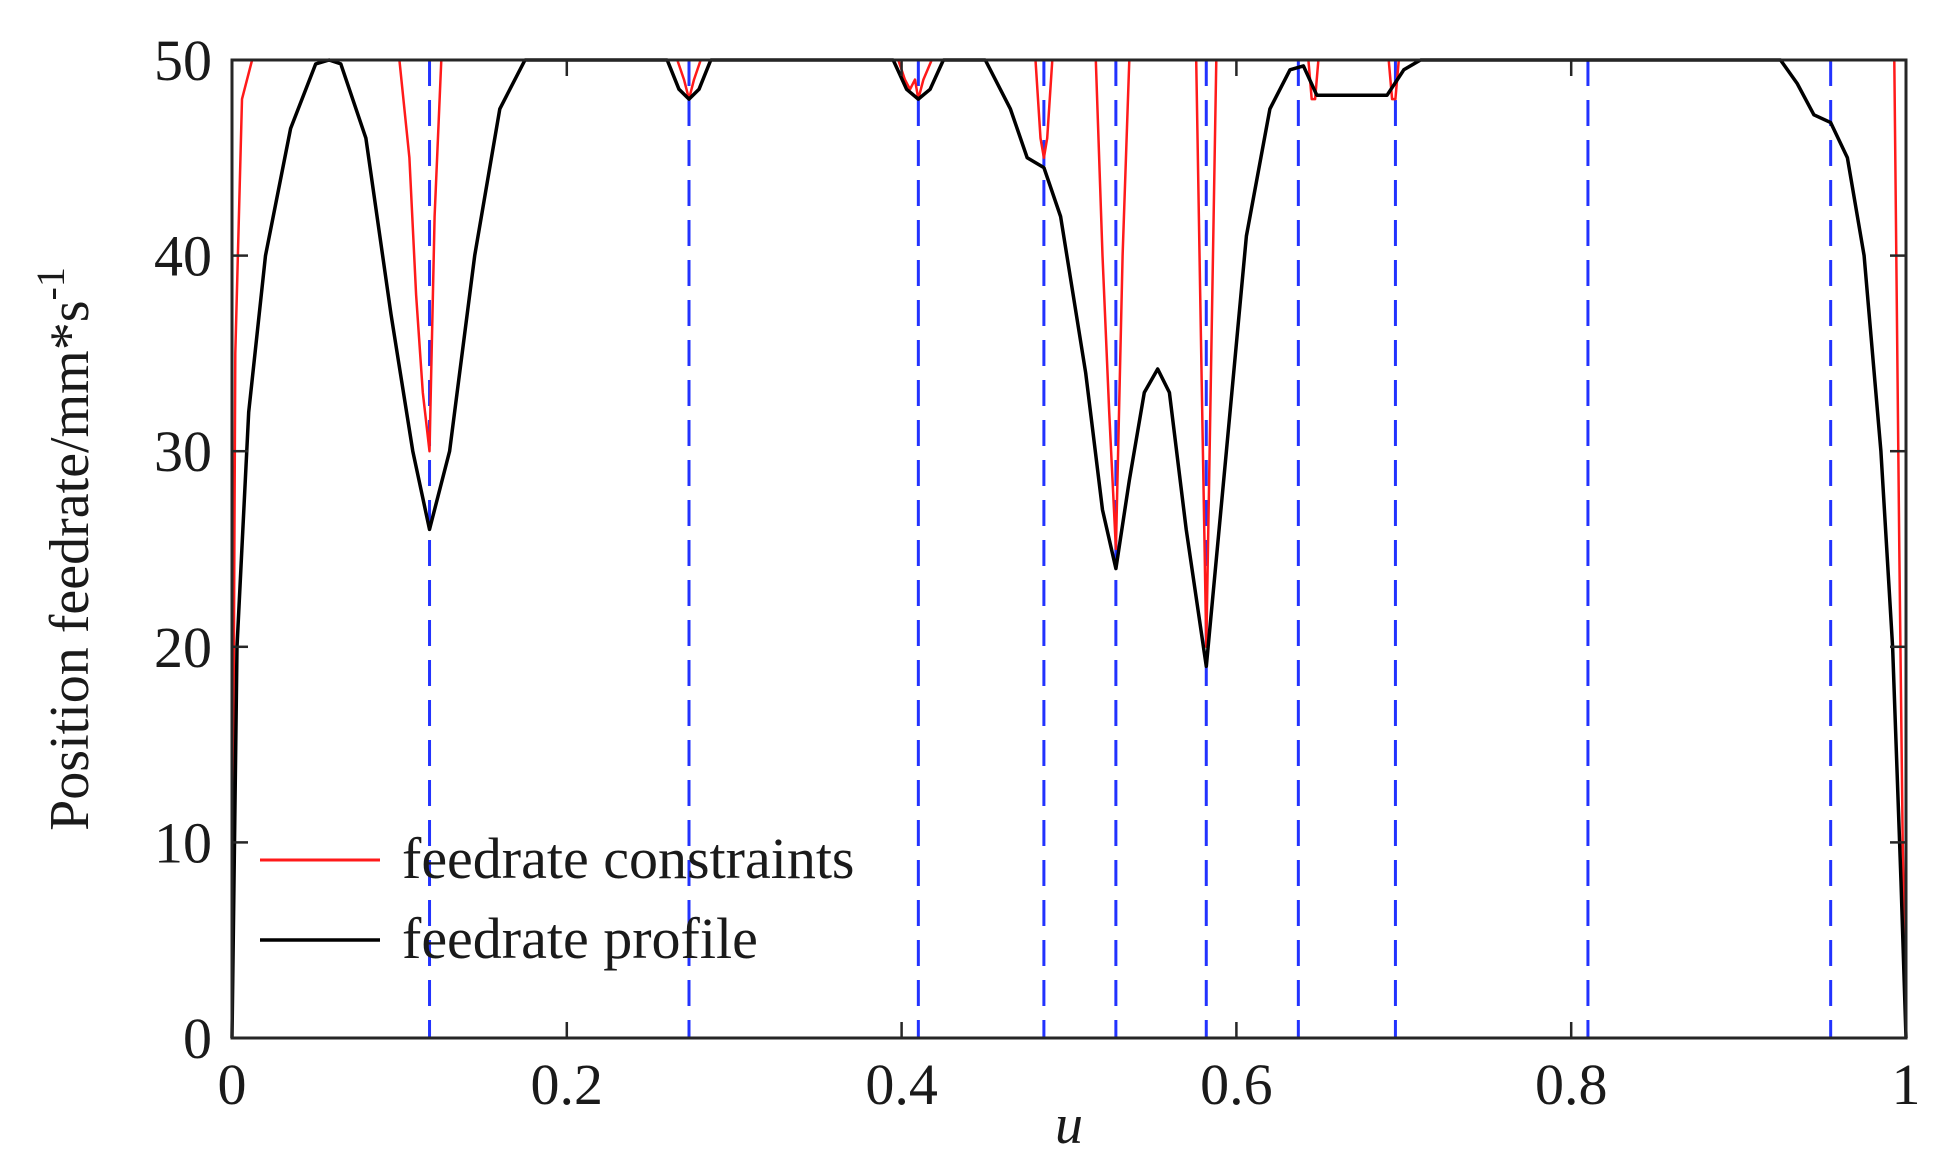  I want to click on y-tick-label: 10, so click(183, 842).